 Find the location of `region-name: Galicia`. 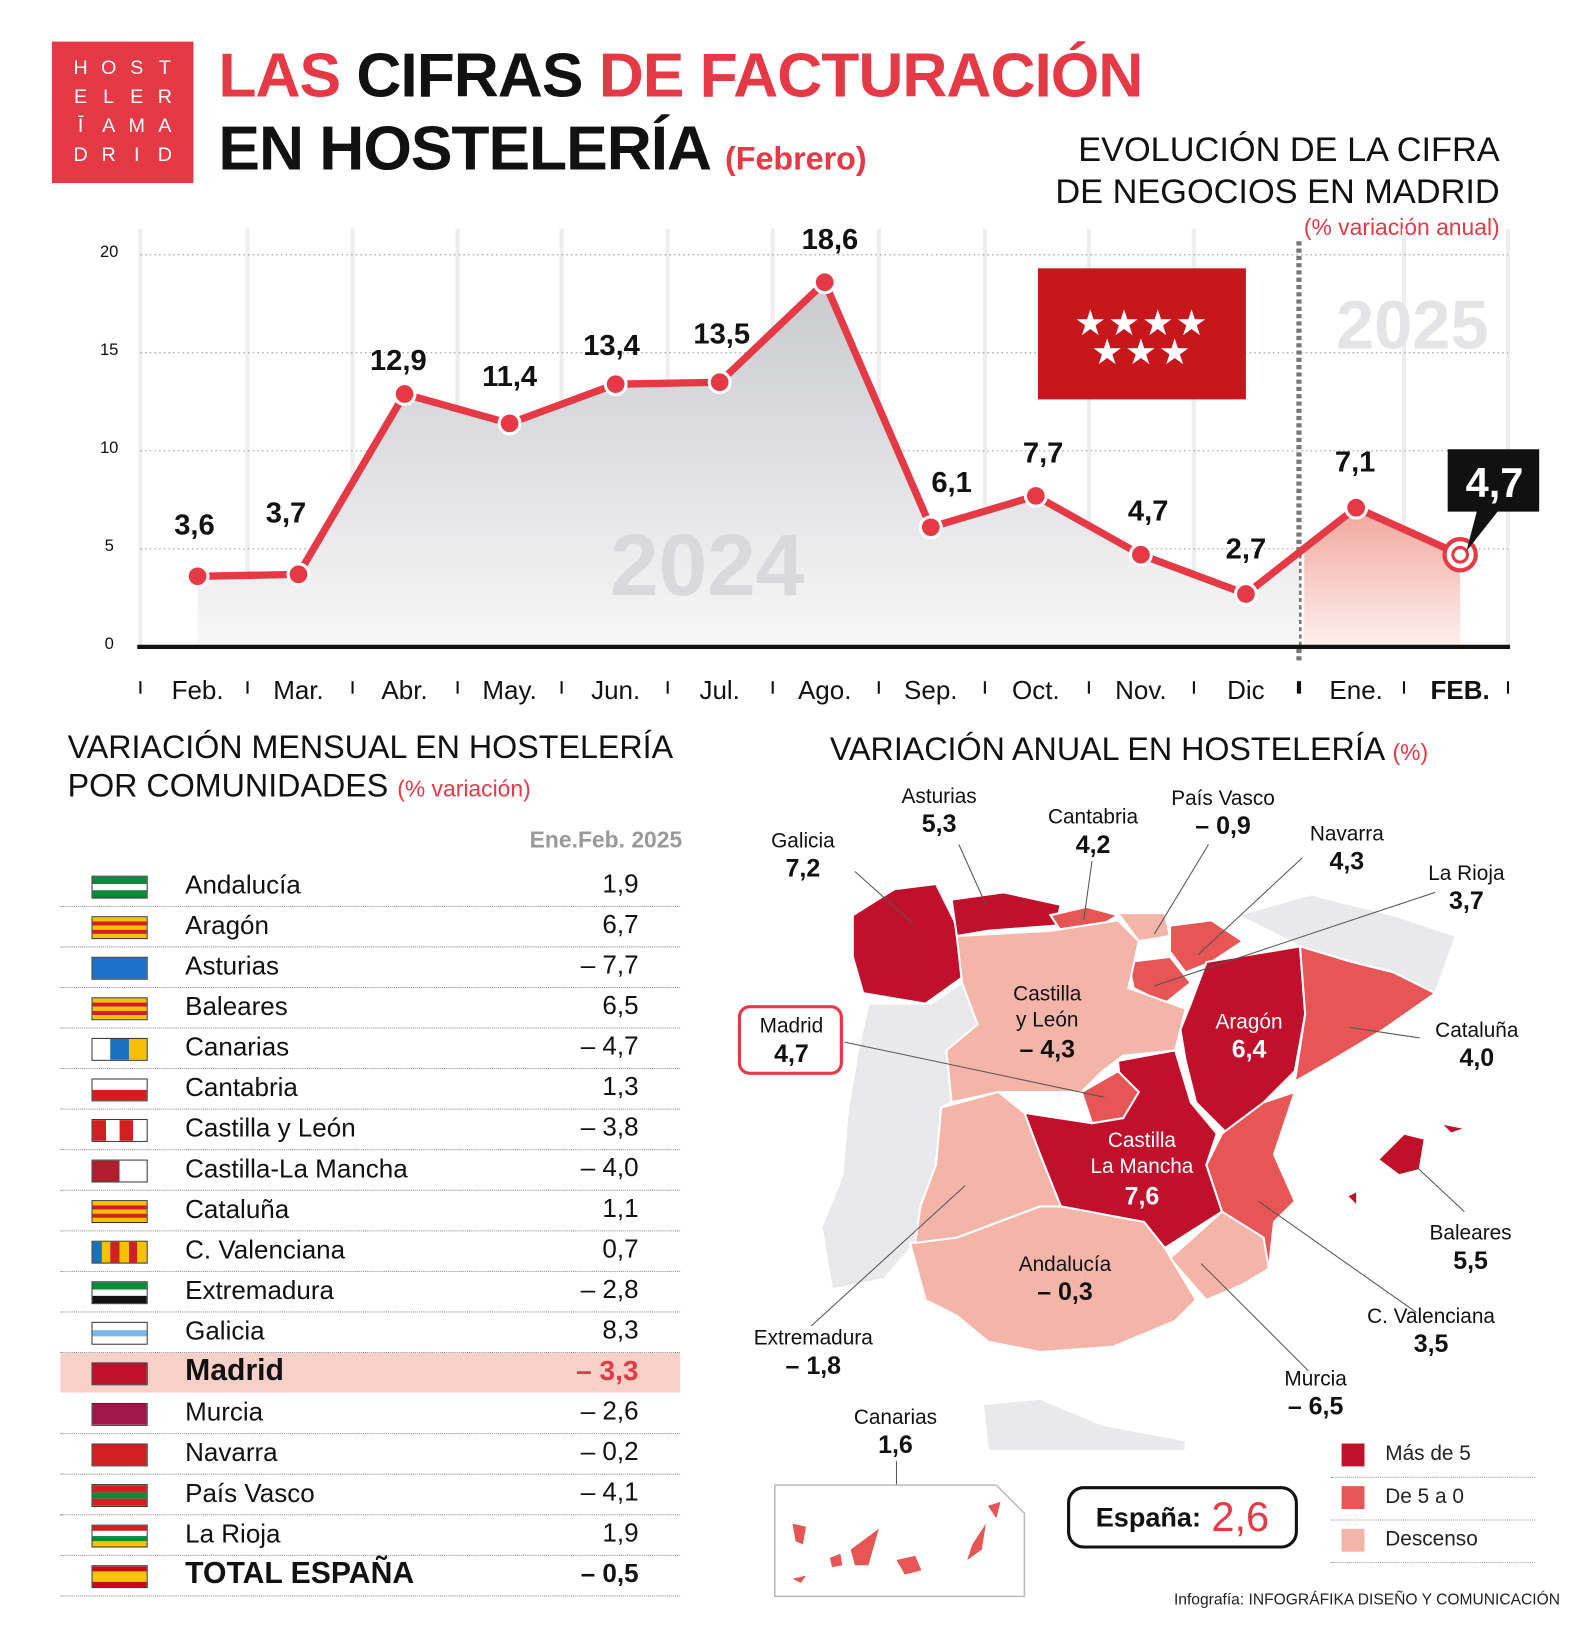

region-name: Galicia is located at coordinates (225, 1331).